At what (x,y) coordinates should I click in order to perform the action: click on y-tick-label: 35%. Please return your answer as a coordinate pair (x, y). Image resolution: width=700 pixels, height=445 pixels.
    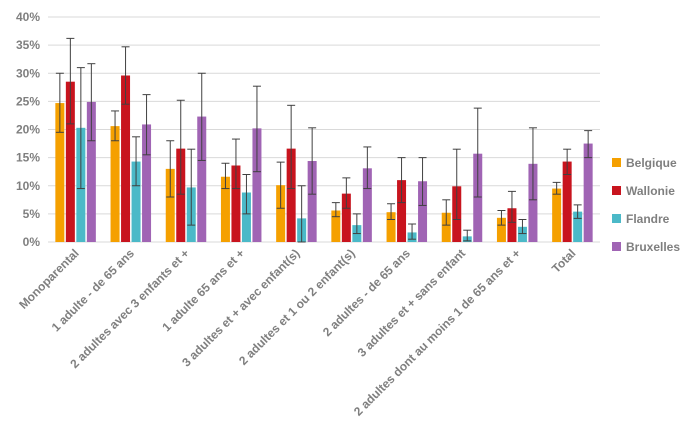
    Looking at the image, I should click on (28, 45).